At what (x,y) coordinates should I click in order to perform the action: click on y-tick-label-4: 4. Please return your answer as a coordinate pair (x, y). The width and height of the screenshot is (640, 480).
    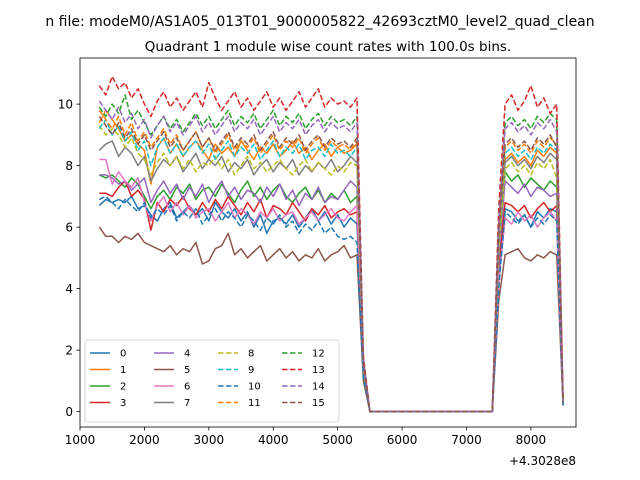
    Looking at the image, I should click on (69, 289).